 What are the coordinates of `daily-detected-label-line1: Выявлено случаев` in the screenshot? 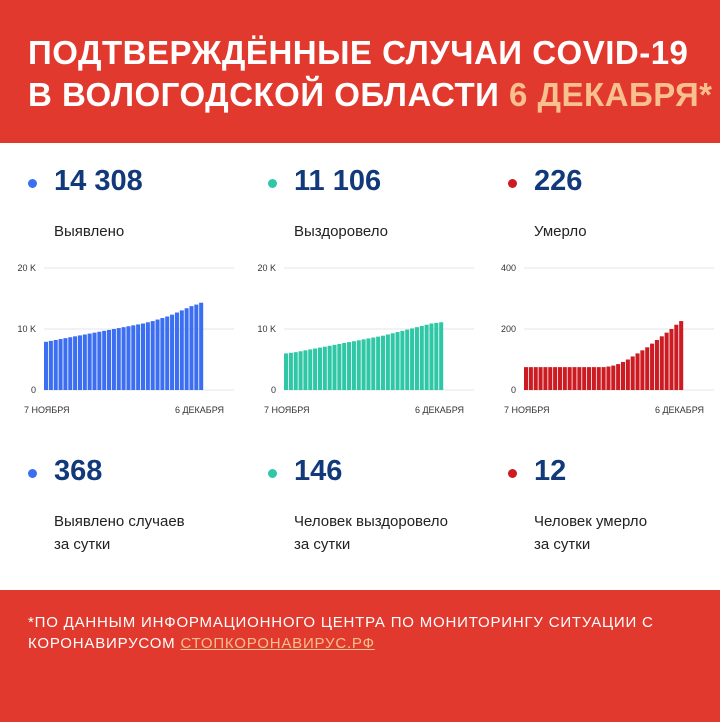 It's located at (119, 521).